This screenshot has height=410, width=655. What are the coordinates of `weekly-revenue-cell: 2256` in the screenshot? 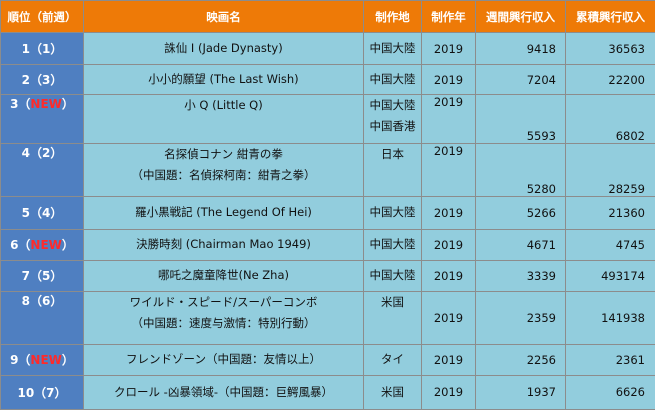 It's located at (520, 359).